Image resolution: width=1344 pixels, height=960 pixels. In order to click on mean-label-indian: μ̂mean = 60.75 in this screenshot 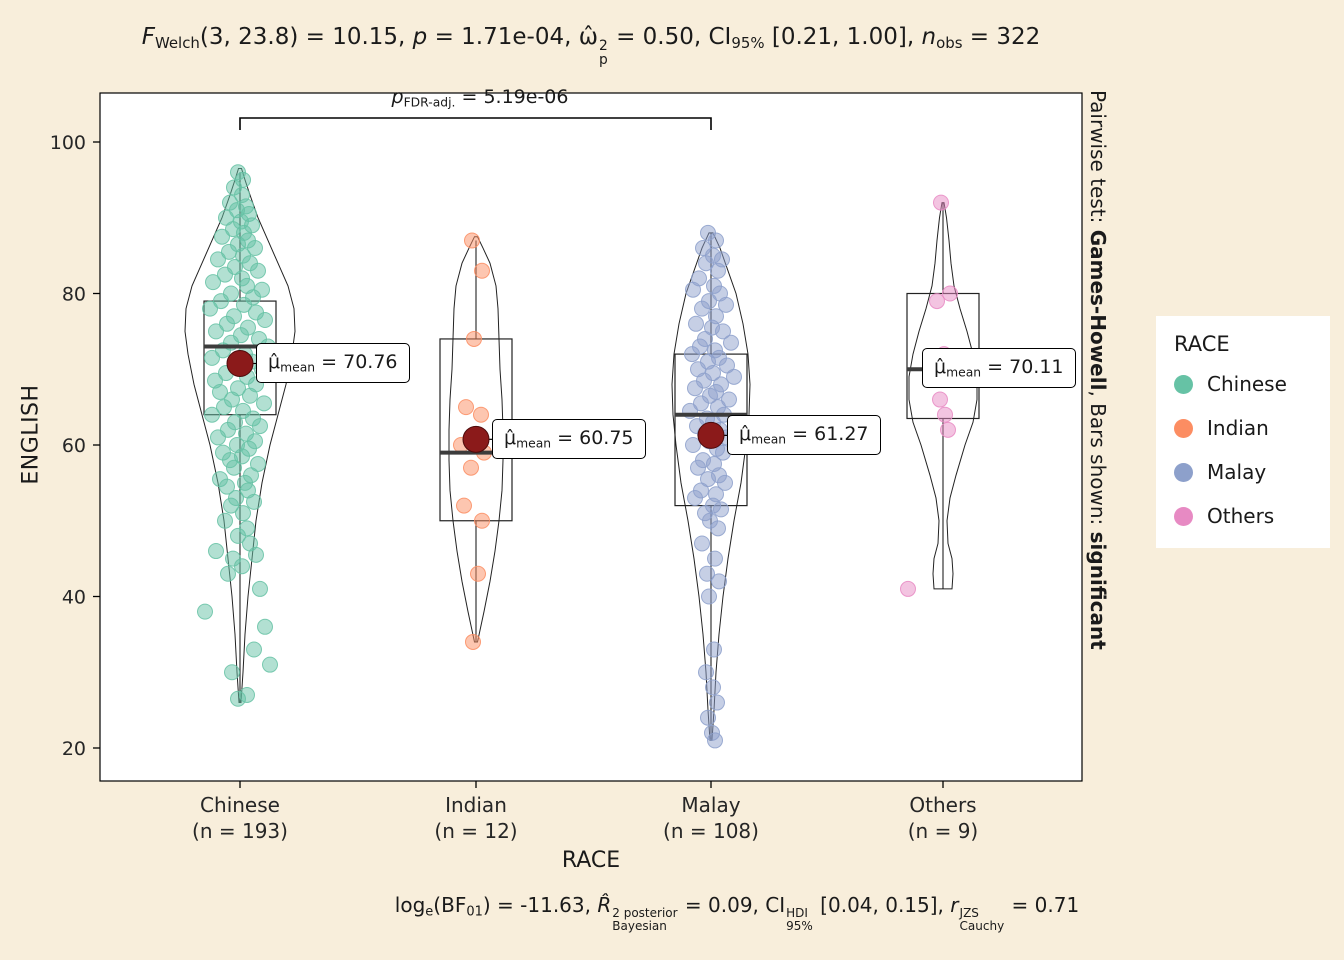, I will do `click(569, 439)`.